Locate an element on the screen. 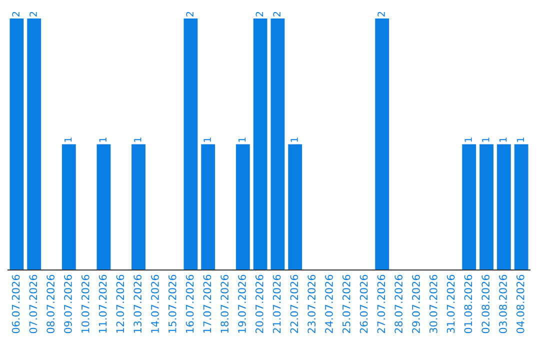 The image size is (540, 340). x-tick-label: 14.07.2026 is located at coordinates (155, 303).